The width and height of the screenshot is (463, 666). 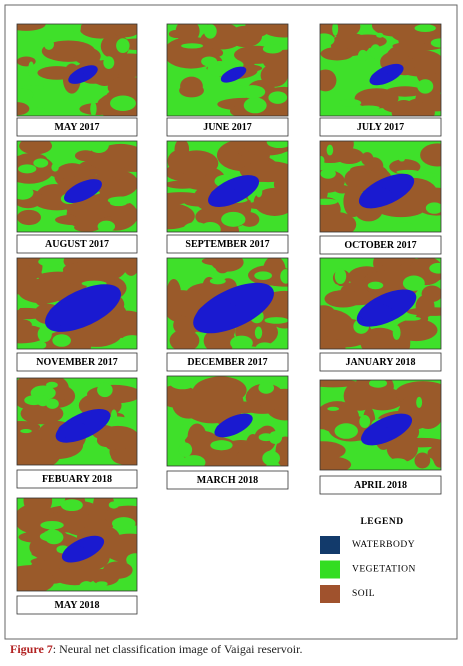 I want to click on panel-label: JUNE 2017, so click(x=227, y=127).